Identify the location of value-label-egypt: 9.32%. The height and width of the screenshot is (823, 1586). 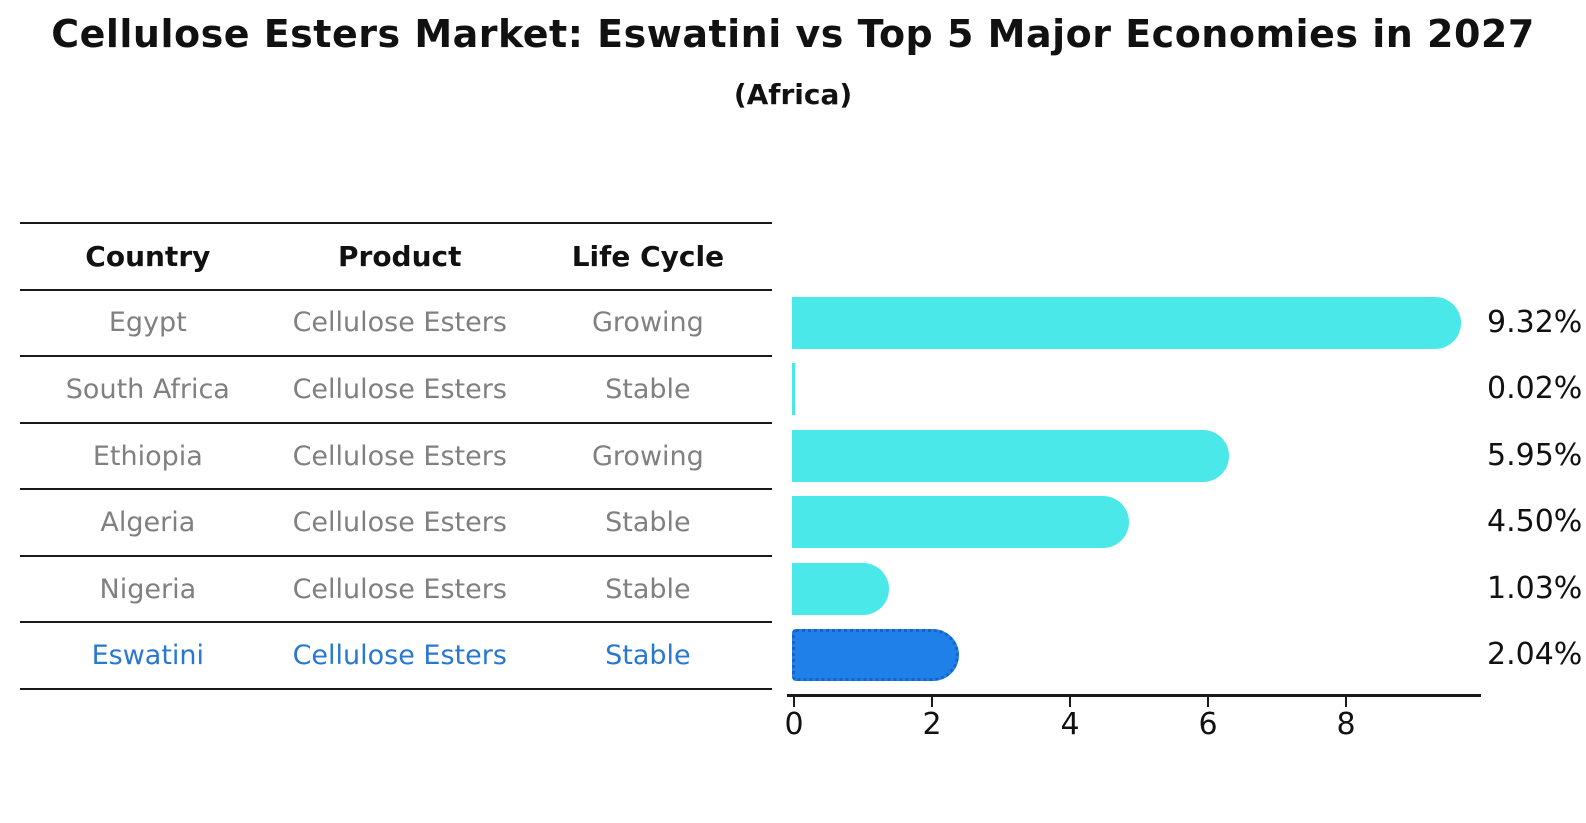
(1535, 322).